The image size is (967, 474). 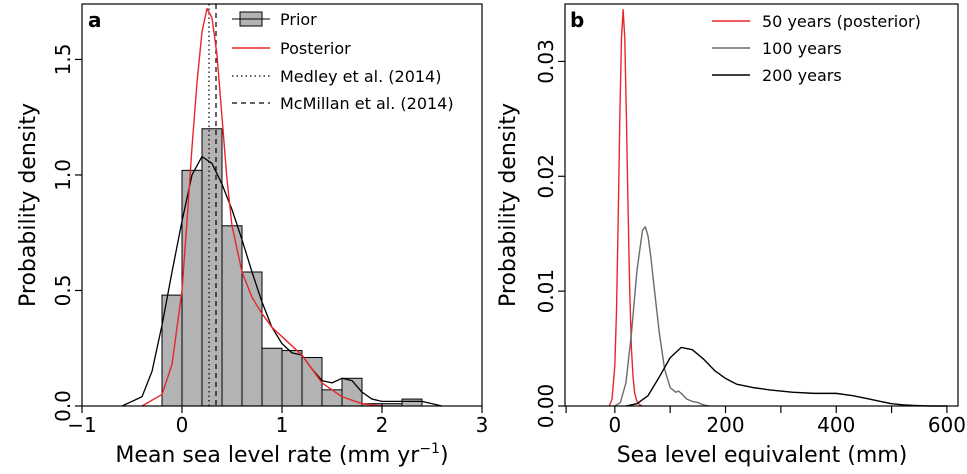 I want to click on y-tick-label: 0.00, so click(x=546, y=406).